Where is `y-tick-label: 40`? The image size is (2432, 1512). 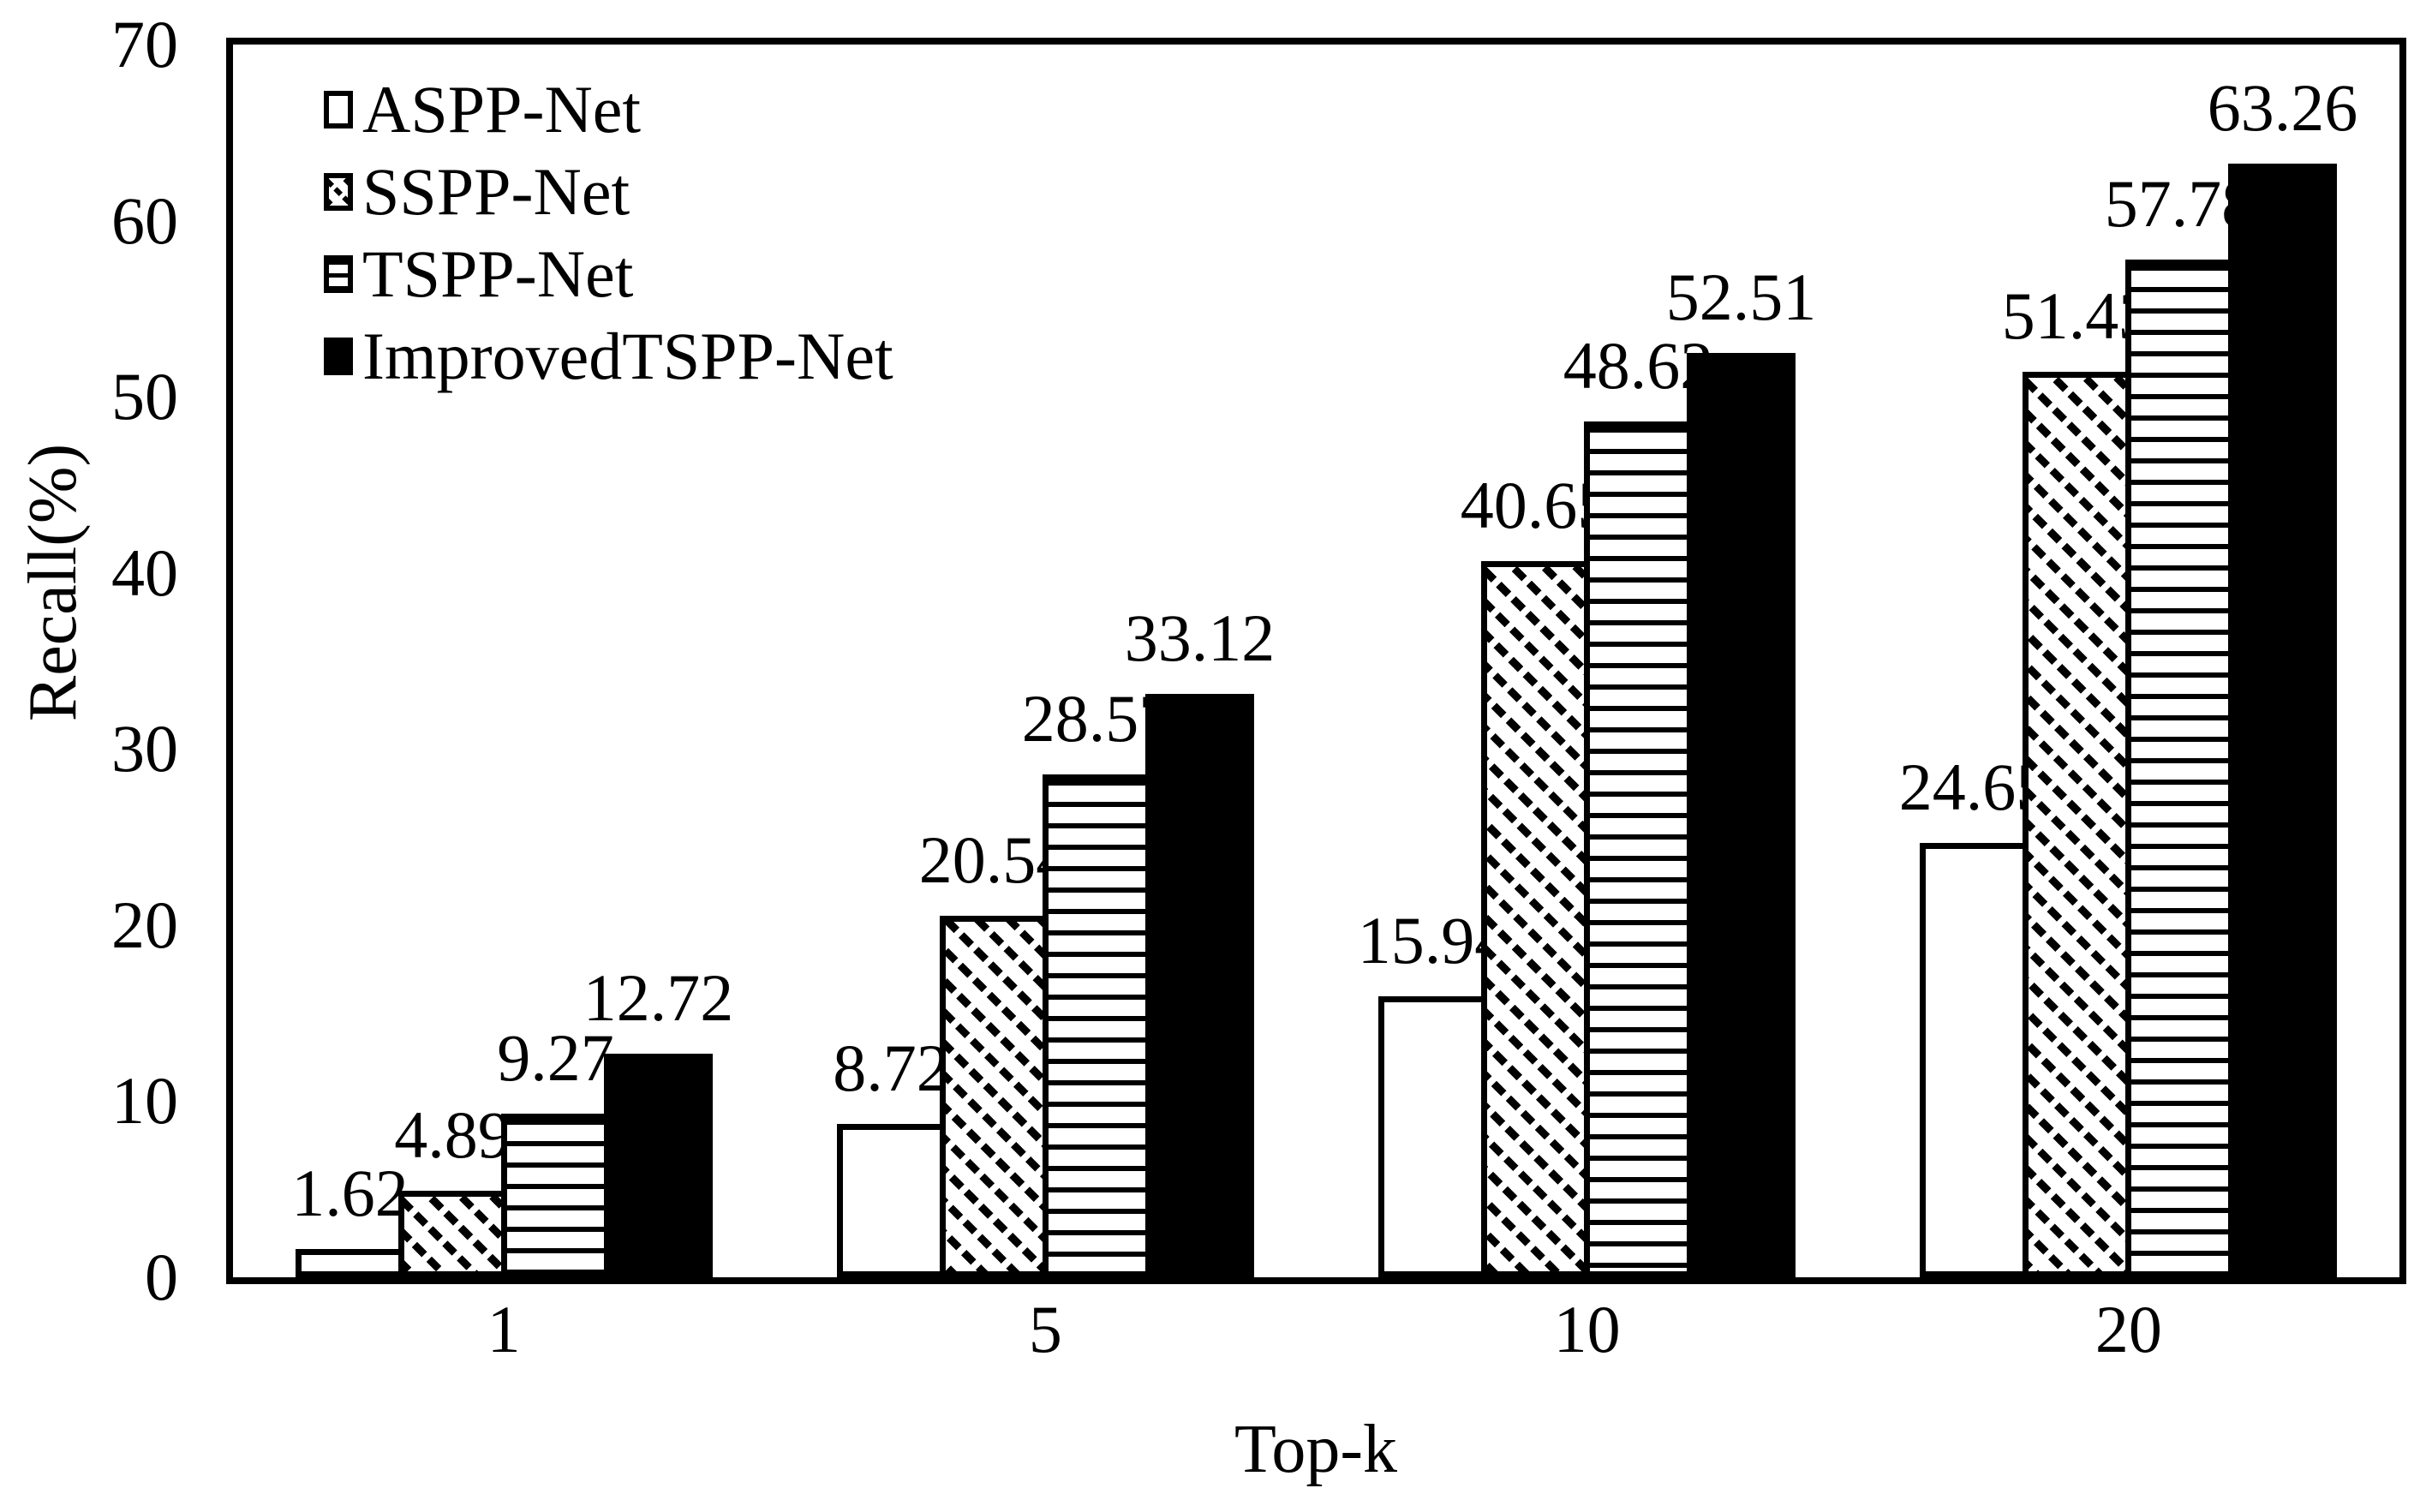
y-tick-label: 40 is located at coordinates (145, 572).